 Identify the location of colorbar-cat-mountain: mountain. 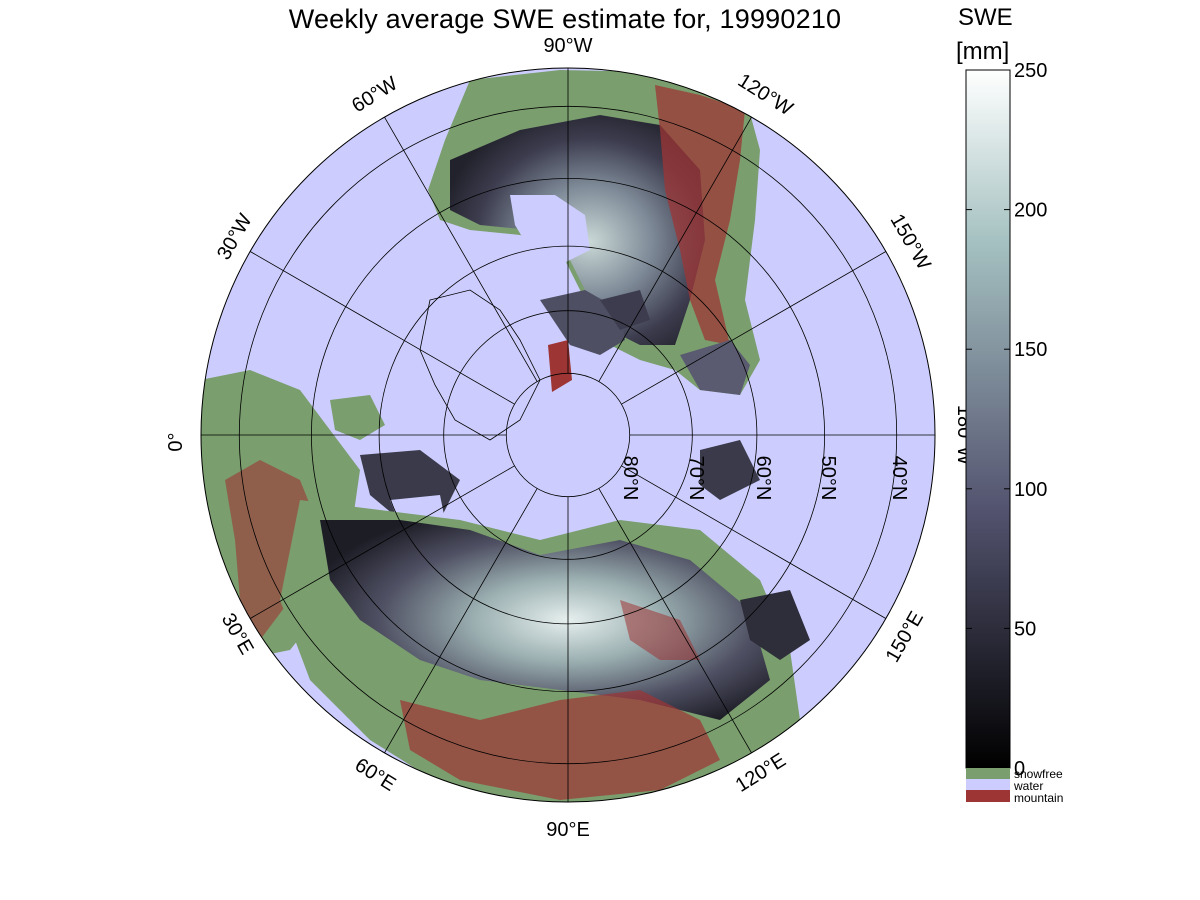
(1038, 798).